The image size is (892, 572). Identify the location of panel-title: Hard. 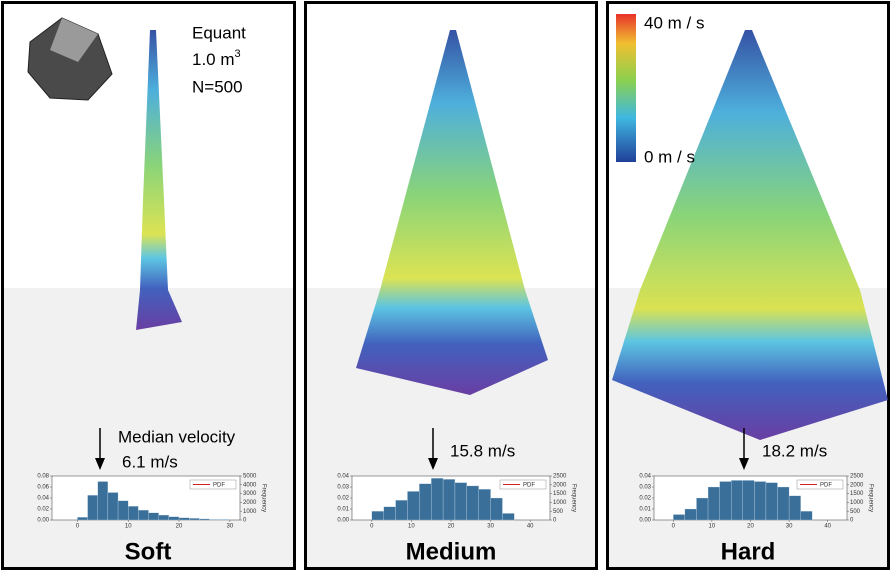
(748, 551).